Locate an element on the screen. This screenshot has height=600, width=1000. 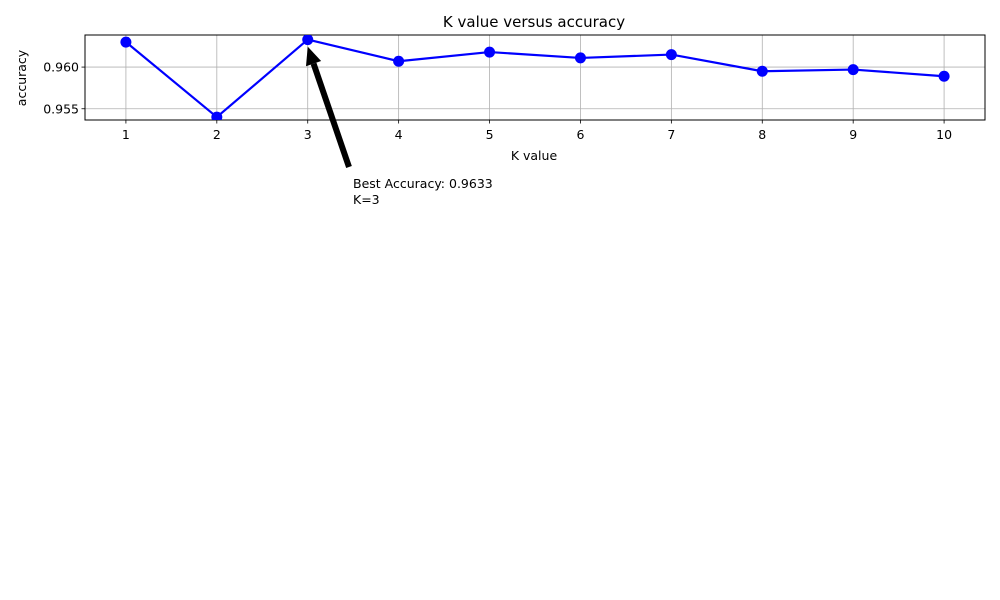
y-axis-ticks: 0.955 0.960 is located at coordinates (64, 88).